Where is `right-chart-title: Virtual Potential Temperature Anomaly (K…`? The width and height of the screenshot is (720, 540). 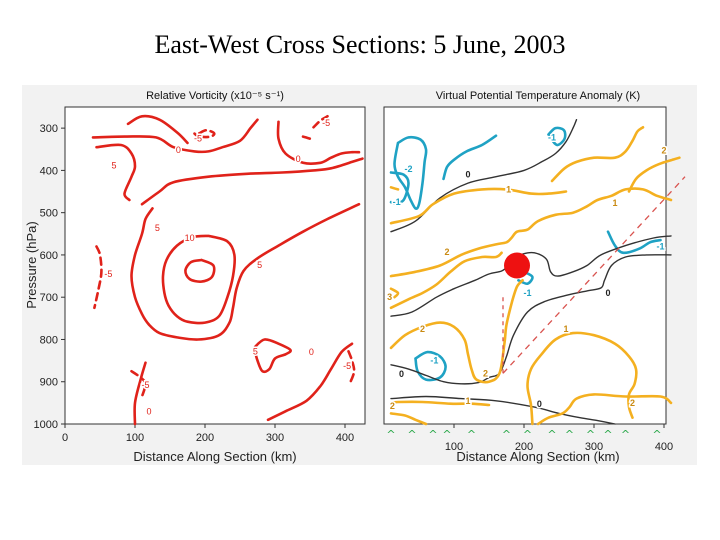 right-chart-title: Virtual Potential Temperature Anomaly (K… is located at coordinates (538, 96).